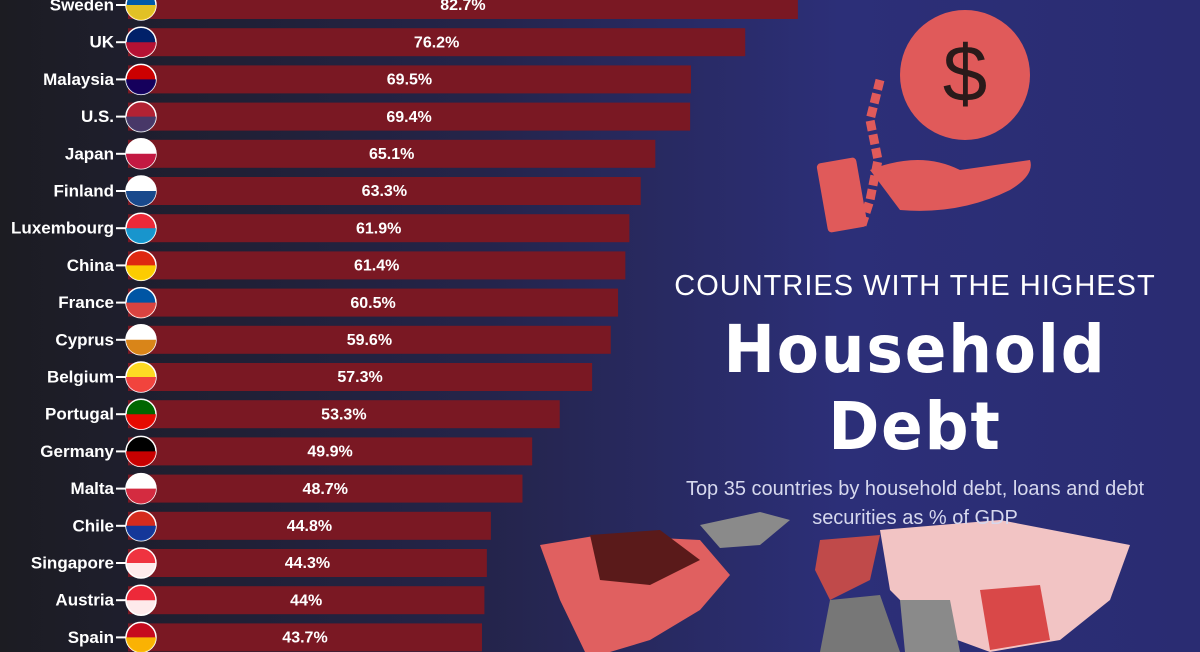  I want to click on value-label: 61.9%, so click(378, 228).